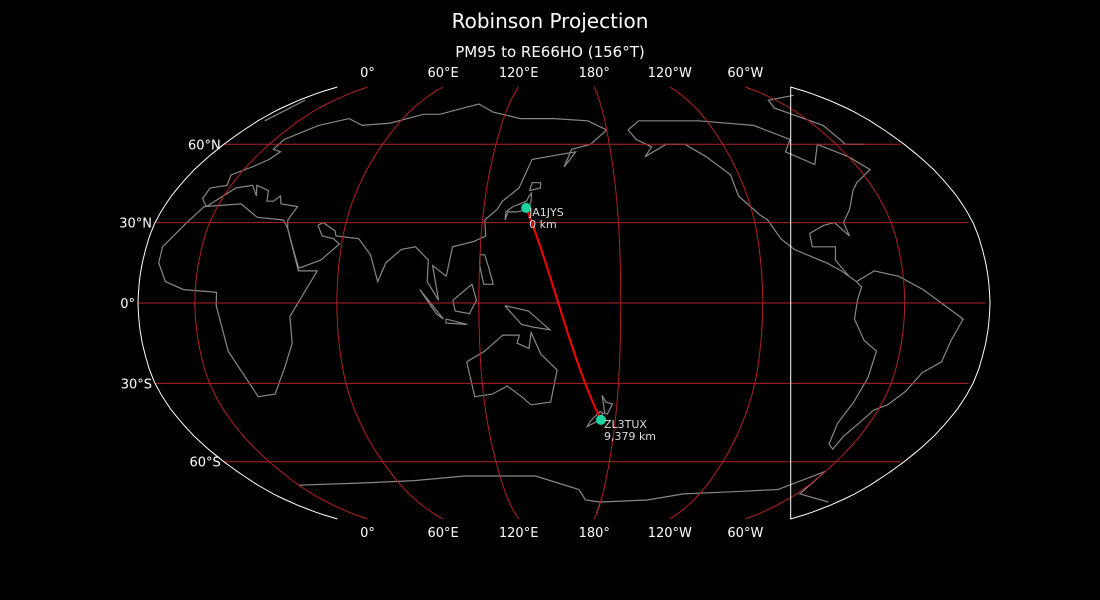 The height and width of the screenshot is (600, 1100). What do you see at coordinates (594, 73) in the screenshot?
I see `lon-tick-top: 180°` at bounding box center [594, 73].